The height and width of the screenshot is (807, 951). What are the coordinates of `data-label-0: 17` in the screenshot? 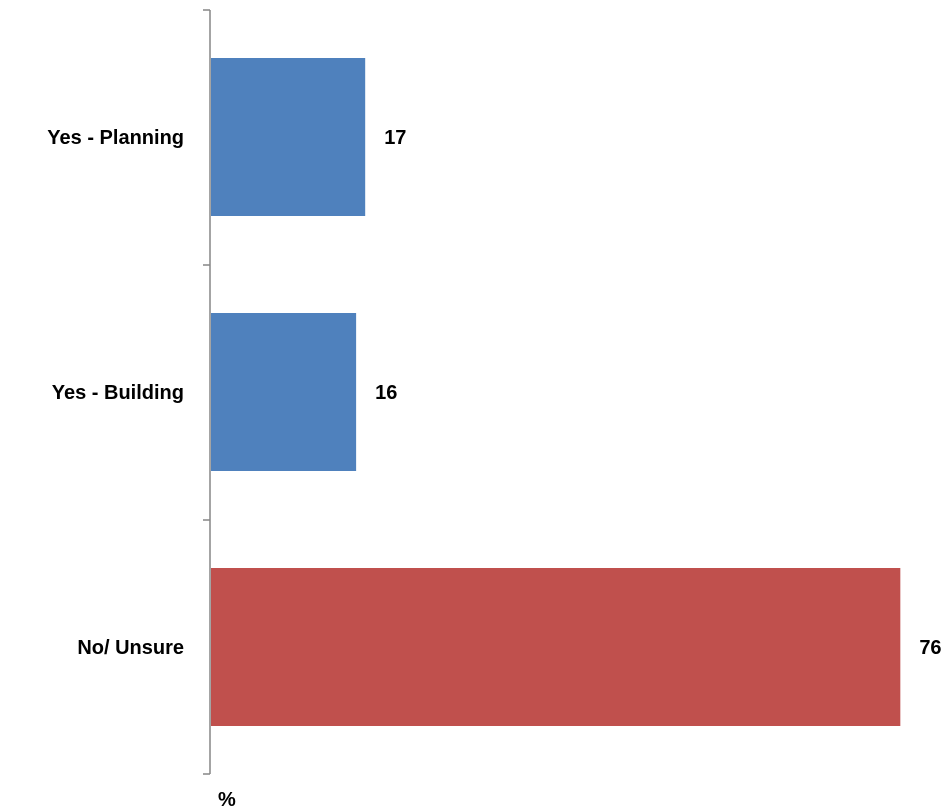 It's located at (395, 138).